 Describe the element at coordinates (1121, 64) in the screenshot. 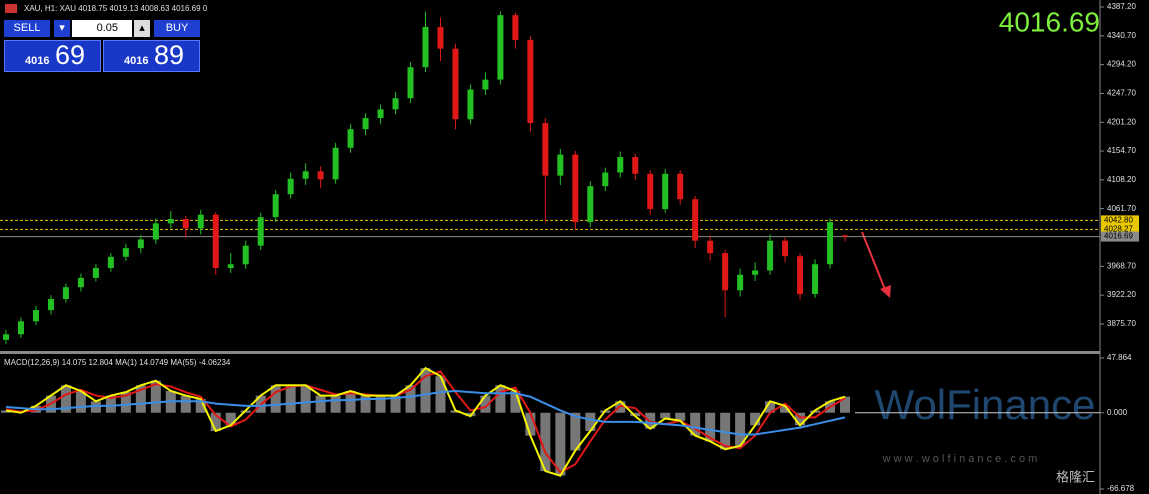

I see `y-tick-label: 4294.20` at that location.